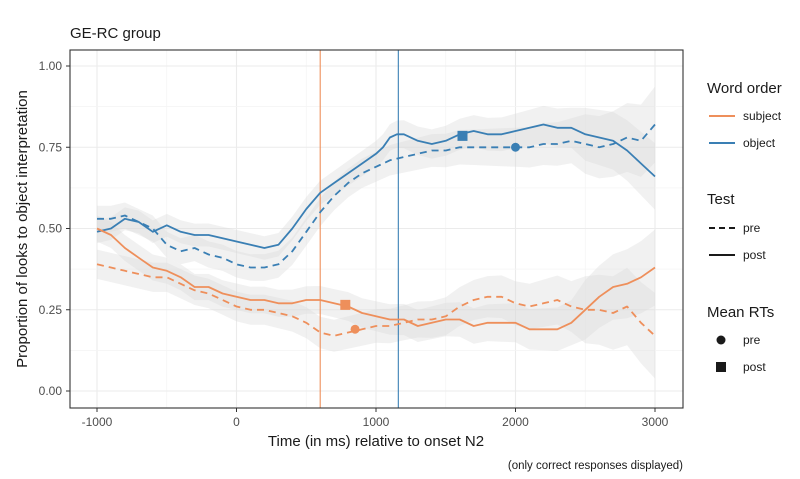 The width and height of the screenshot is (800, 479). Describe the element at coordinates (462, 135) in the screenshot. I see `marker-object-post-square` at that location.